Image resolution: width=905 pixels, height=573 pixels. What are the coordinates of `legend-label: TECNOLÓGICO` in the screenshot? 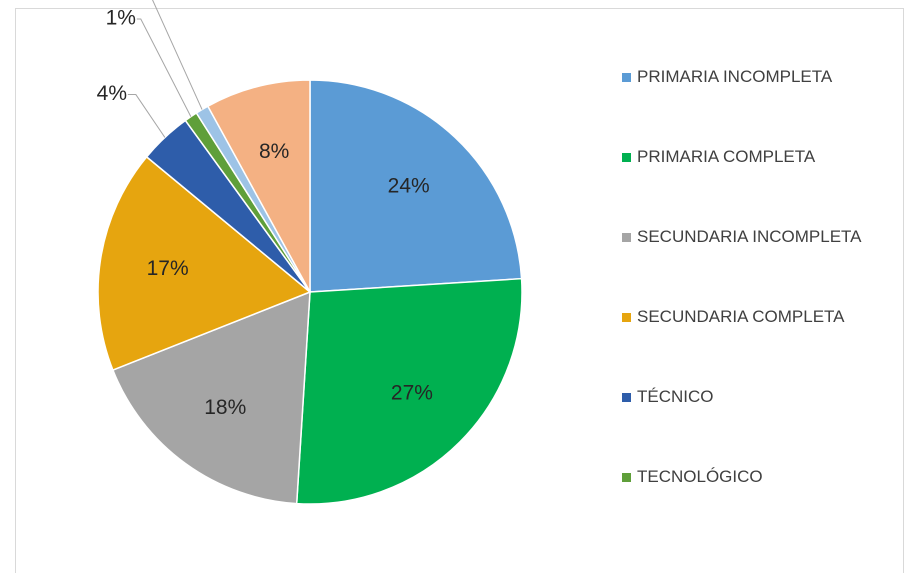 It's located at (700, 476).